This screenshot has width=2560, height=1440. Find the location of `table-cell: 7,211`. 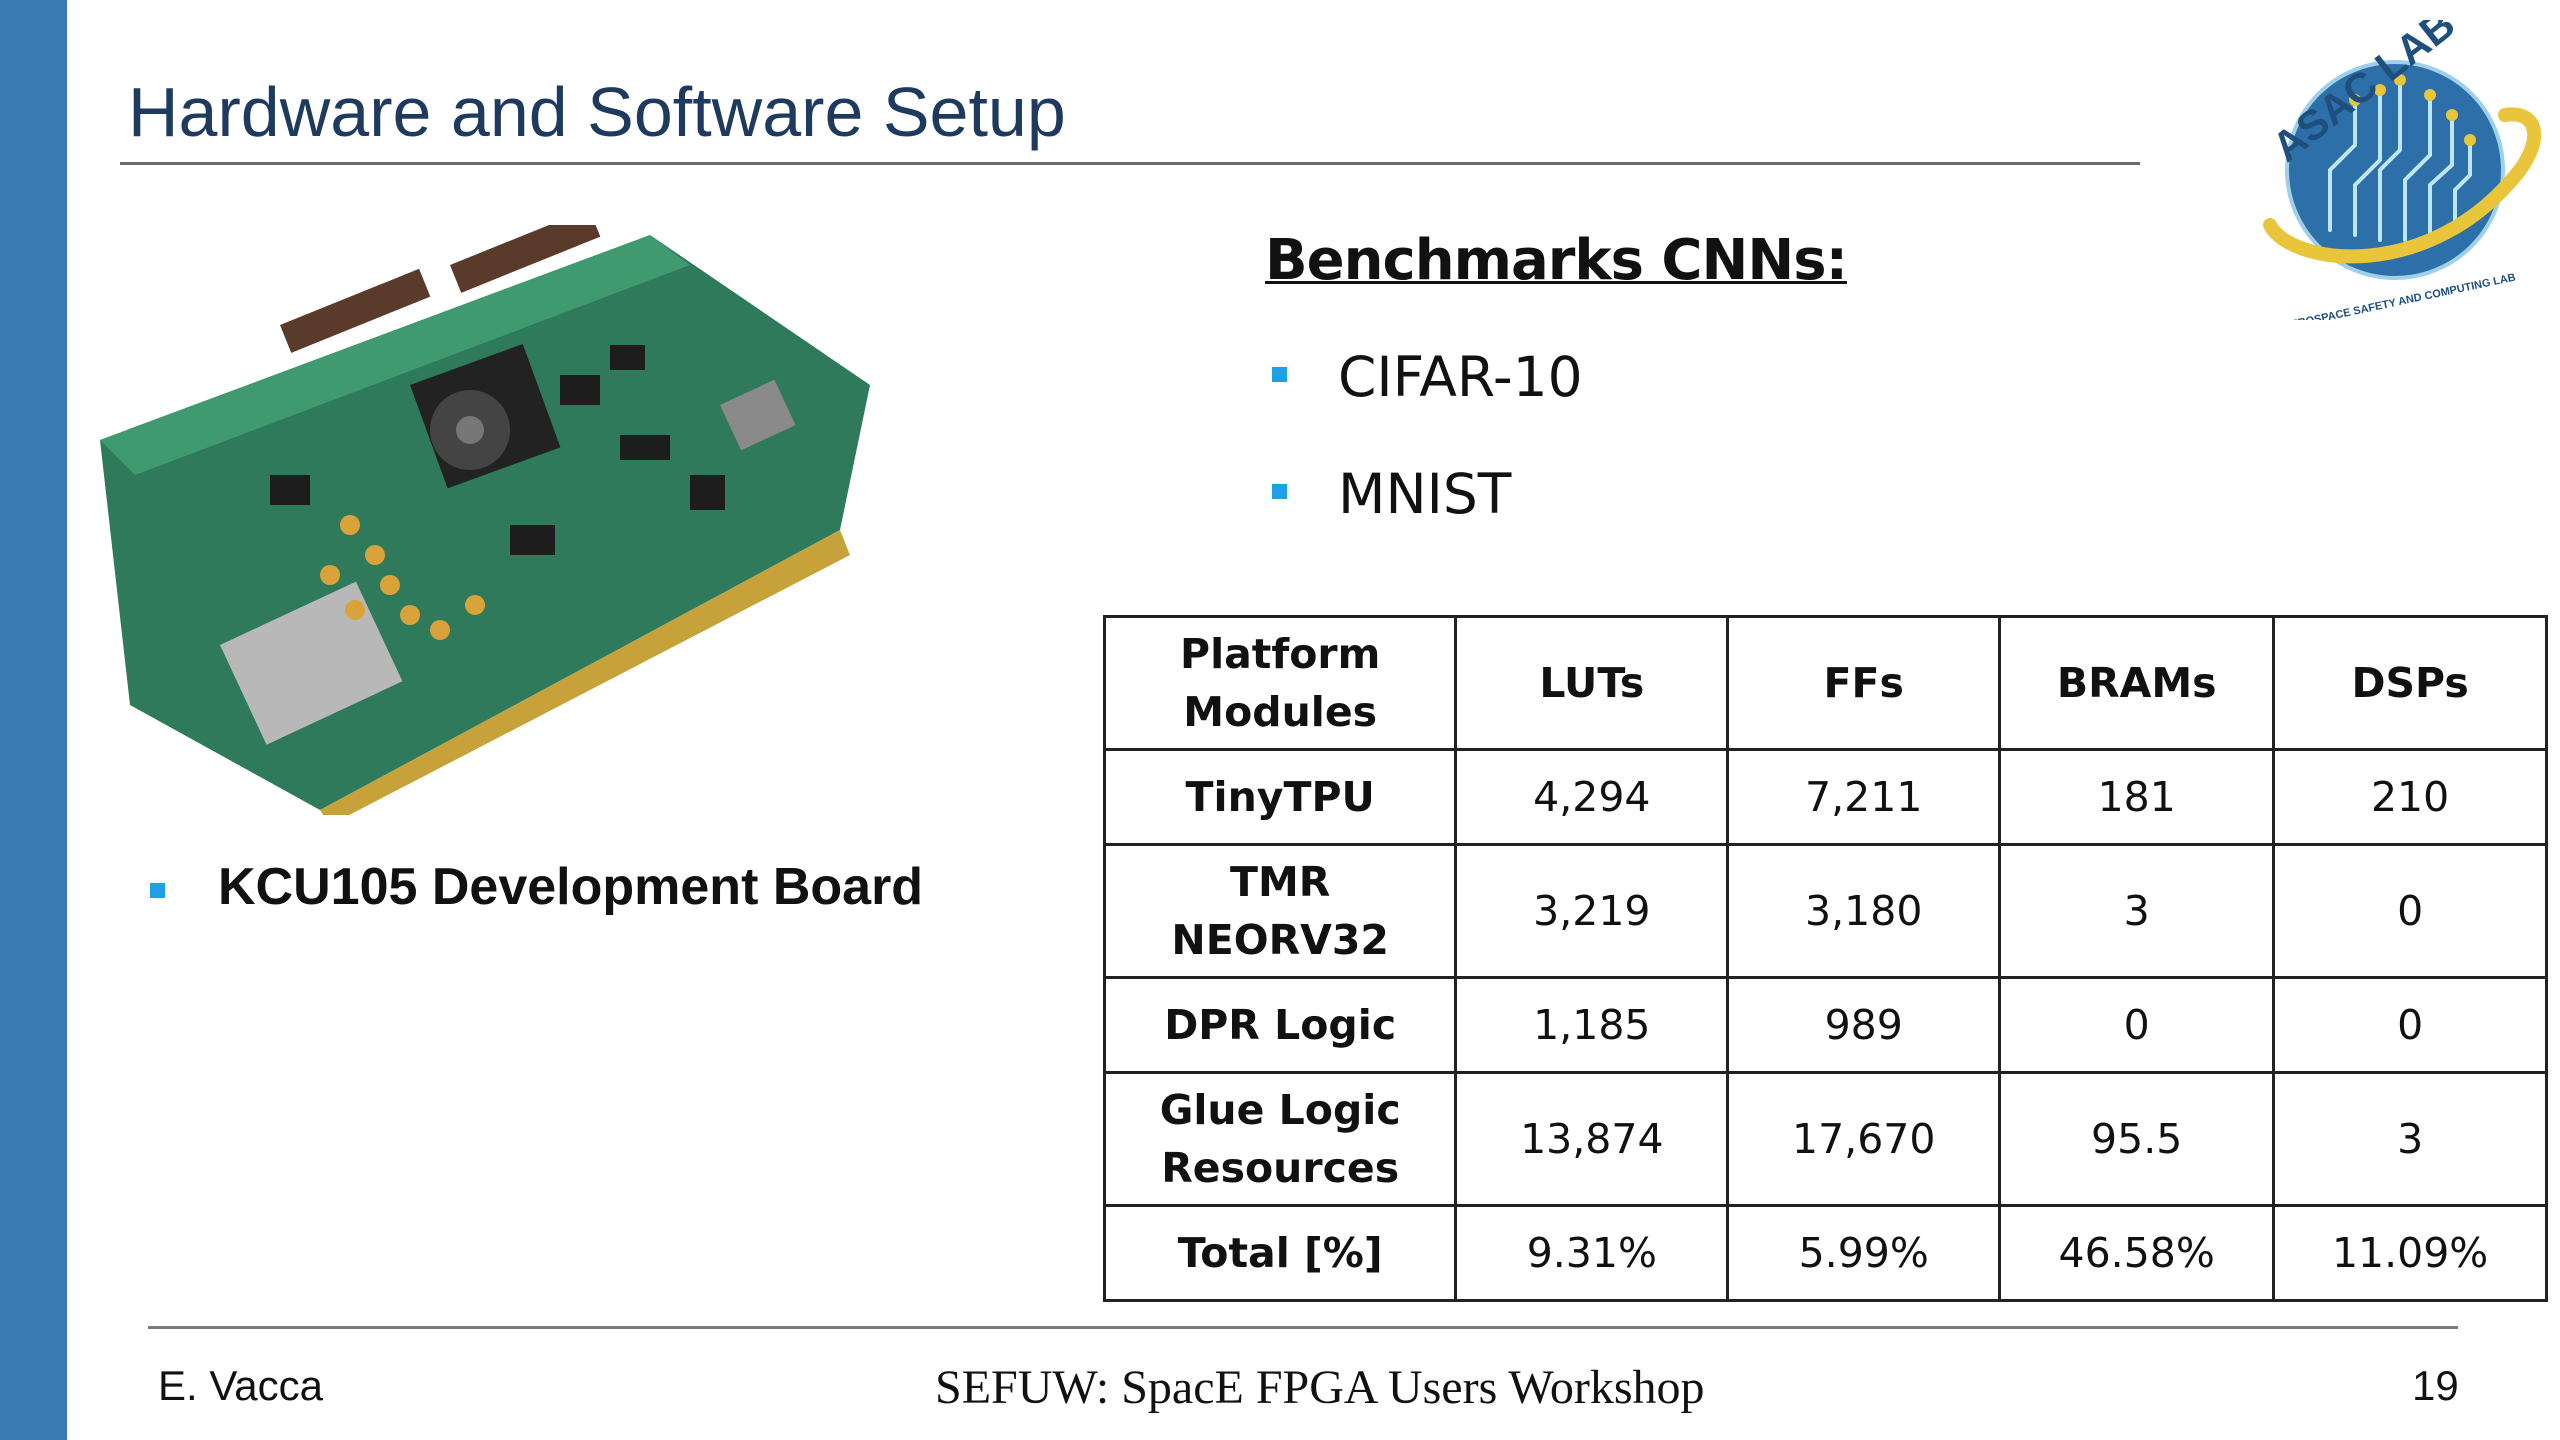

table-cell: 7,211 is located at coordinates (1864, 797).